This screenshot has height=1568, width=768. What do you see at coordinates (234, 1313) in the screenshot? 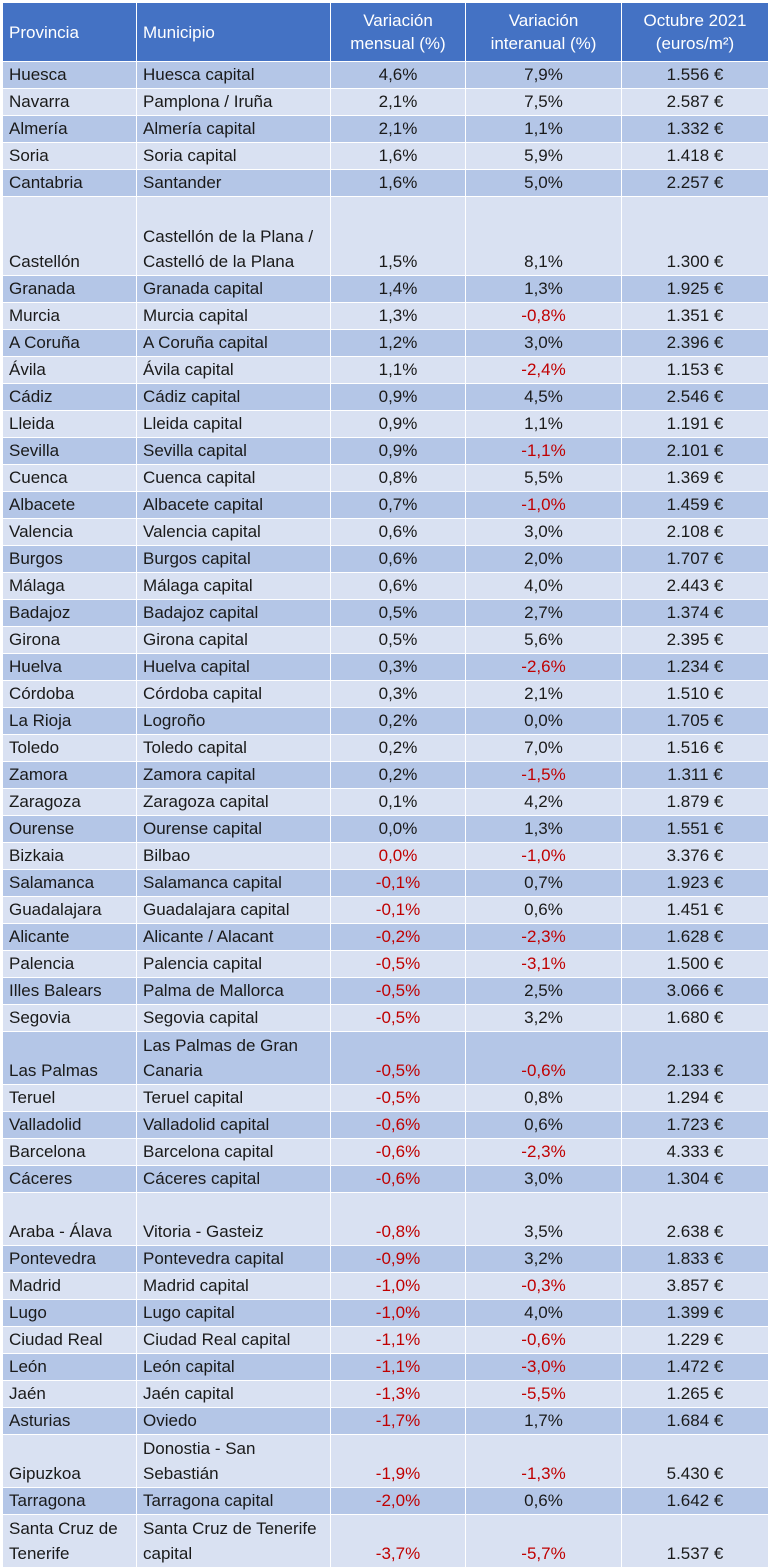
I see `cell-municipio: Lugo capital` at bounding box center [234, 1313].